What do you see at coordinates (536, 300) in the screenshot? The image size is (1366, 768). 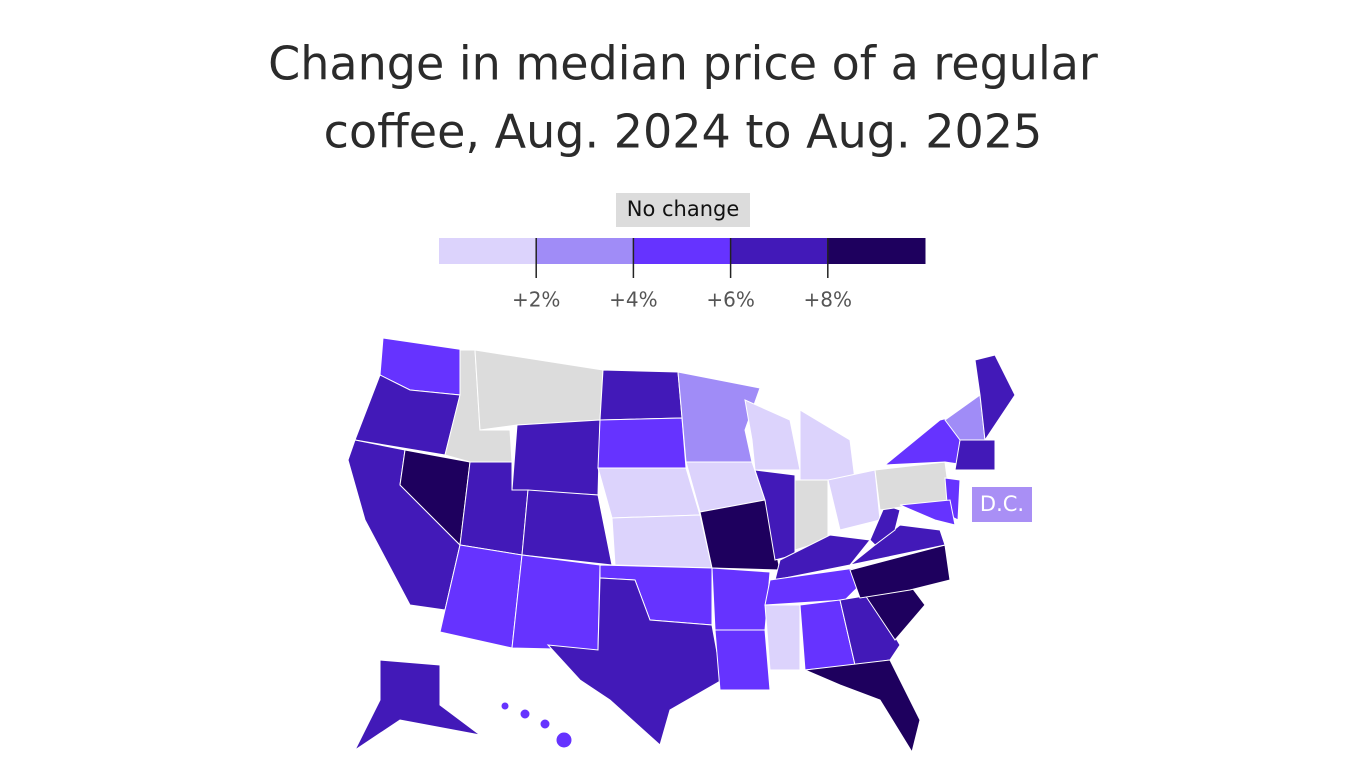 I see `tick-label: +2%` at bounding box center [536, 300].